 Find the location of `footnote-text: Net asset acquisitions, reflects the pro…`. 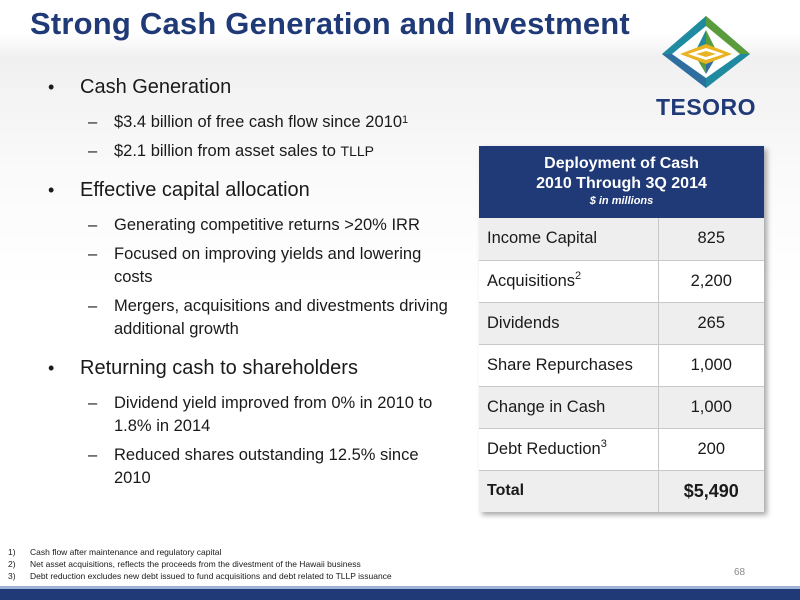

footnote-text: Net asset acquisitions, reflects the pro… is located at coordinates (195, 564).